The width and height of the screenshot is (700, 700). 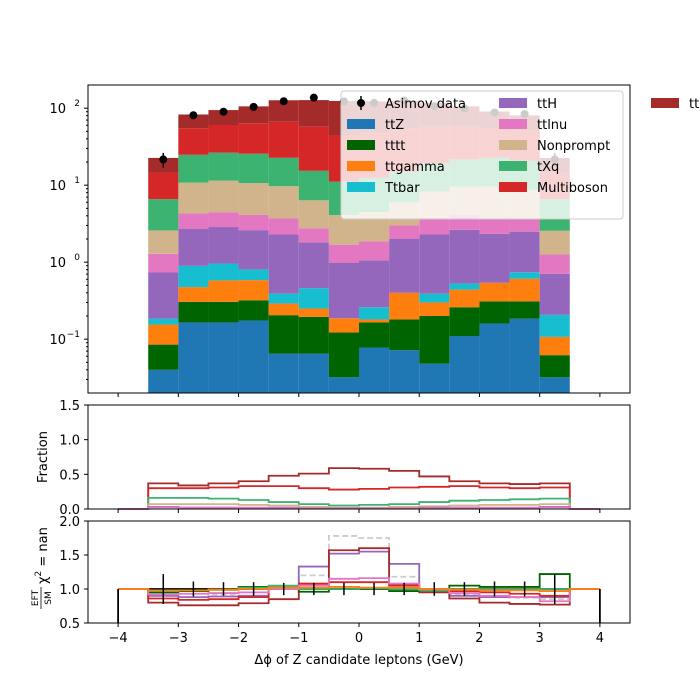 I want to click on fraction-line-ttll, so click(x=359, y=488).